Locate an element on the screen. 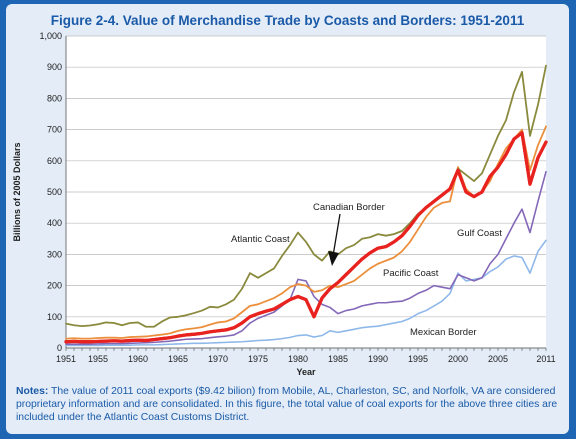  x-tick-label: 1960 is located at coordinates (138, 359).